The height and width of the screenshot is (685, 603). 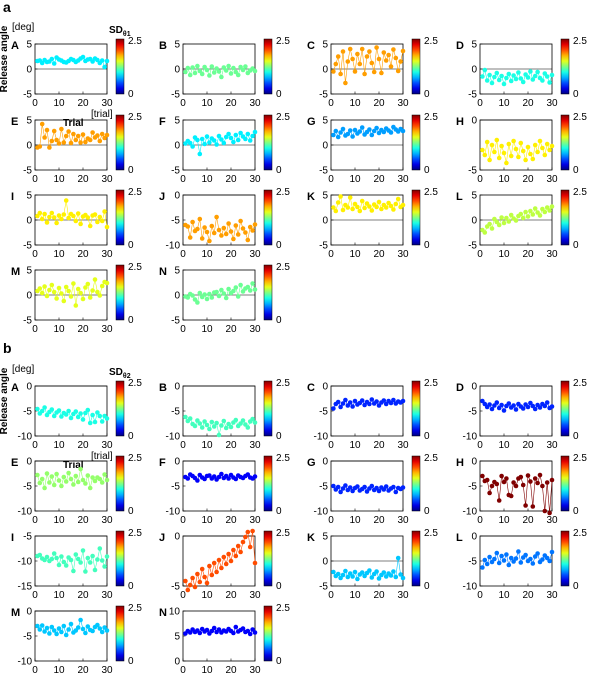 What do you see at coordinates (25, 587) in the screenshot?
I see `y-tick-label: -15` at bounding box center [25, 587].